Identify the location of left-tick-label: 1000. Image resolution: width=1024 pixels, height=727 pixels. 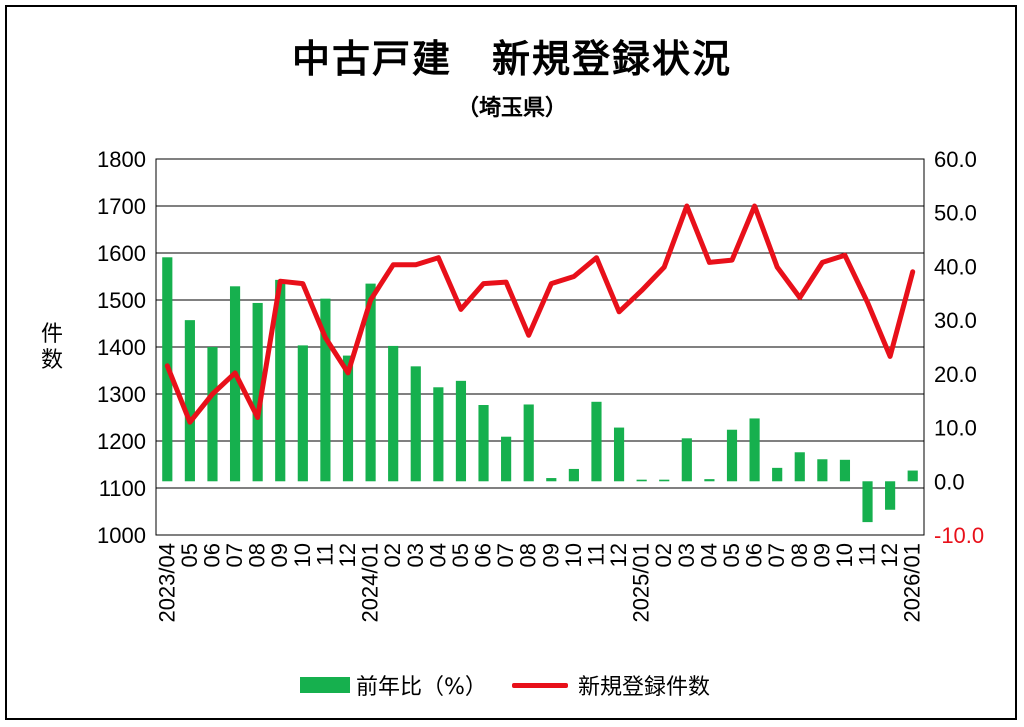
(121, 535).